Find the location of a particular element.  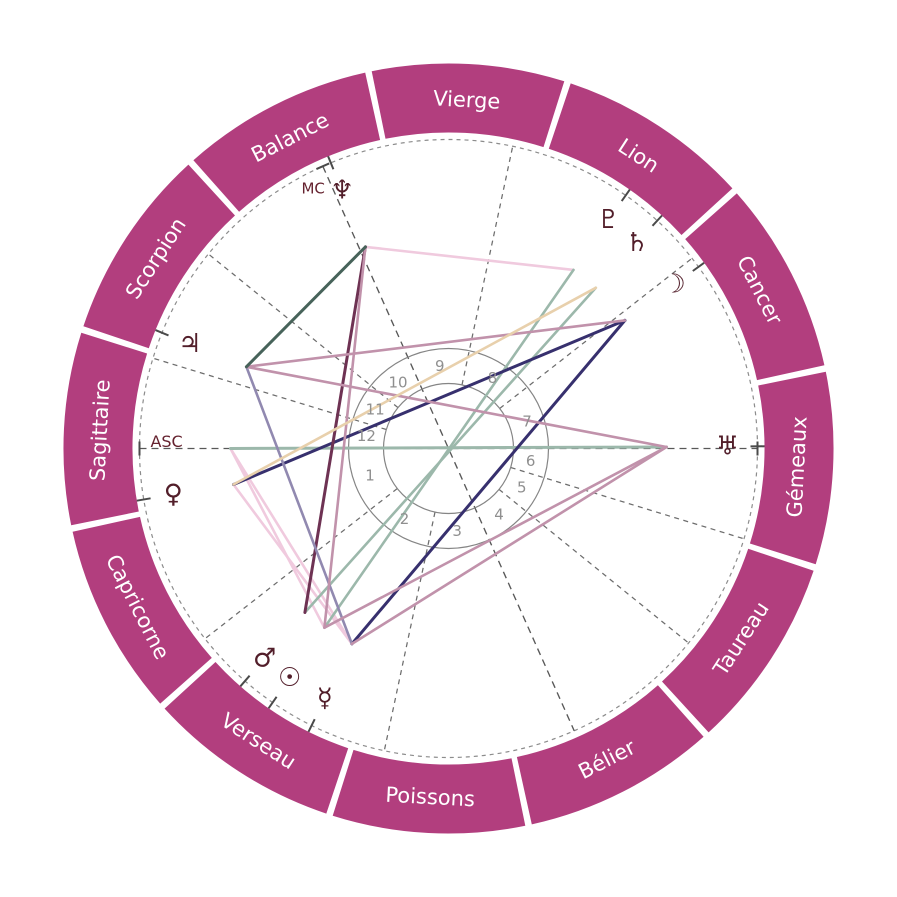

house-number-6: 6 is located at coordinates (531, 461).